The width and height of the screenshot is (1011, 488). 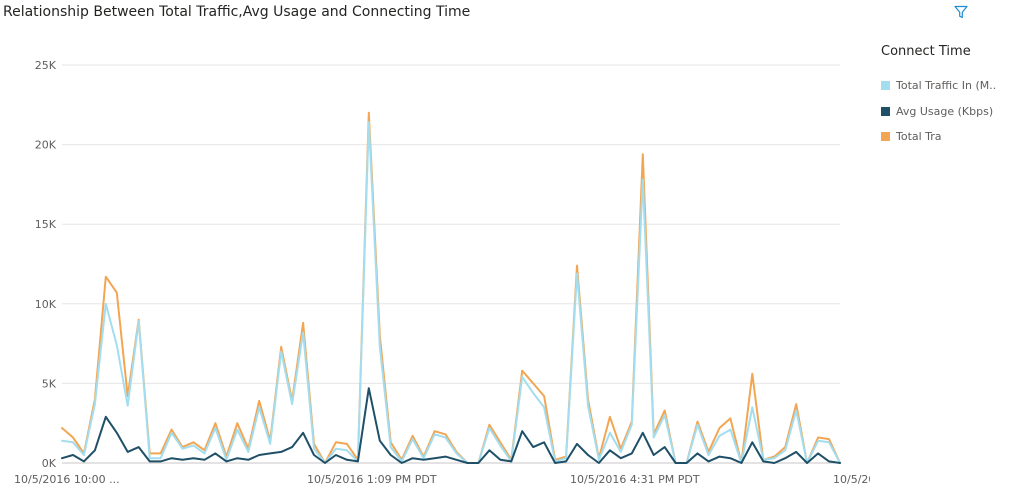 I want to click on filter-icon, so click(x=961, y=12).